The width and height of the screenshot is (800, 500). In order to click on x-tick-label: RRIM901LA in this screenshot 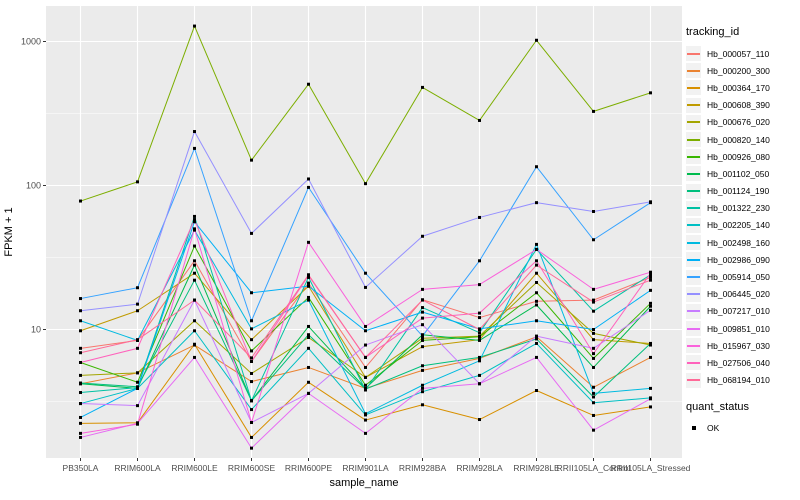, I will do `click(365, 468)`.